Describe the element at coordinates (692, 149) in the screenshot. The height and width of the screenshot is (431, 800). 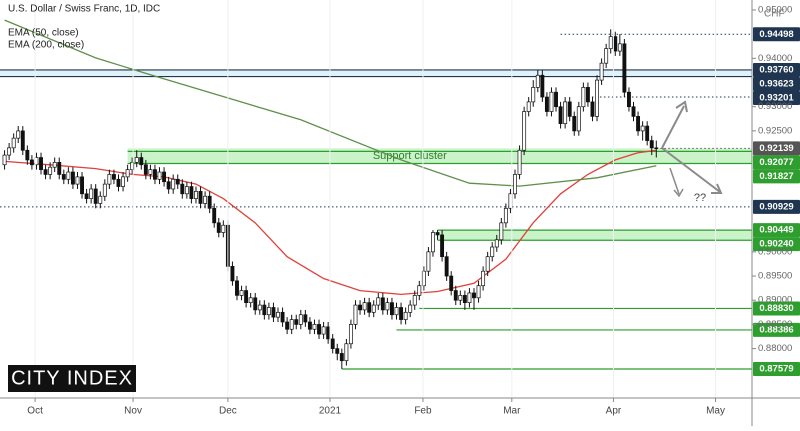
I see `projection-arrows` at that location.